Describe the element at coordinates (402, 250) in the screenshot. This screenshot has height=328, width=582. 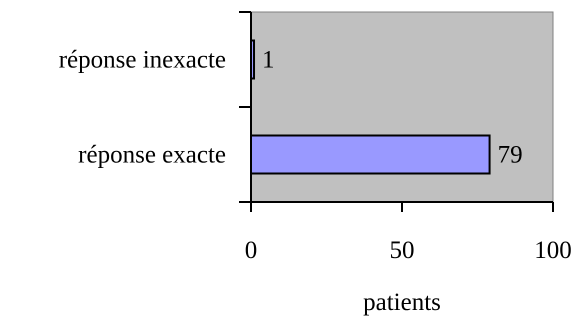
I see `x-tick-label: 50` at that location.